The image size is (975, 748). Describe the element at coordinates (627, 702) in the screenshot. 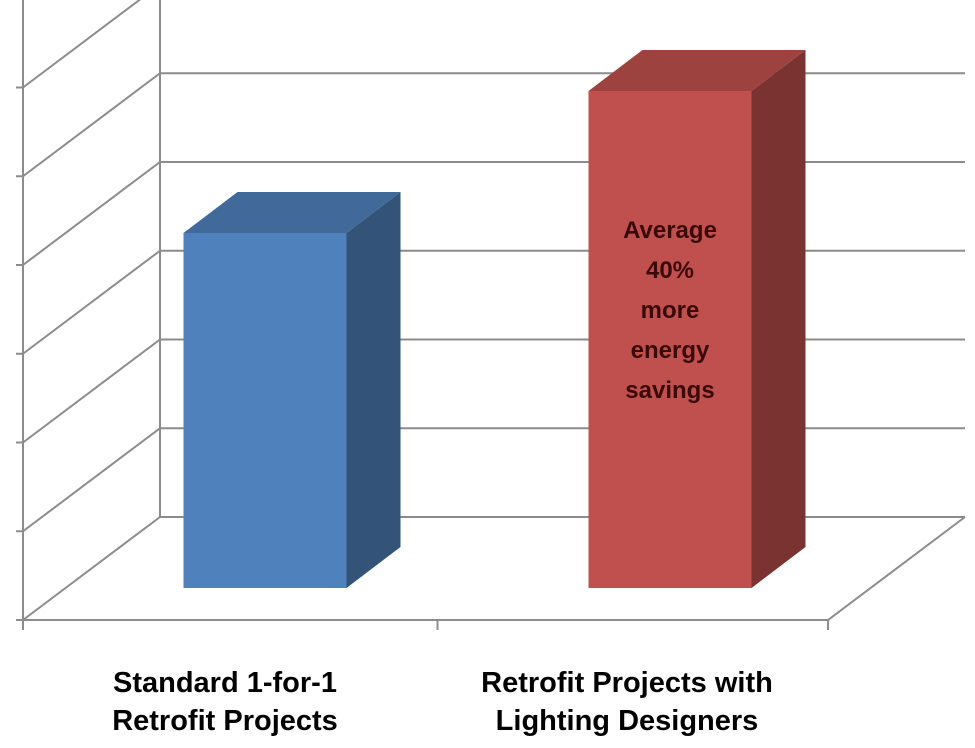

I see `category-label-1: Retrofit Projects with Lighting Designers` at that location.